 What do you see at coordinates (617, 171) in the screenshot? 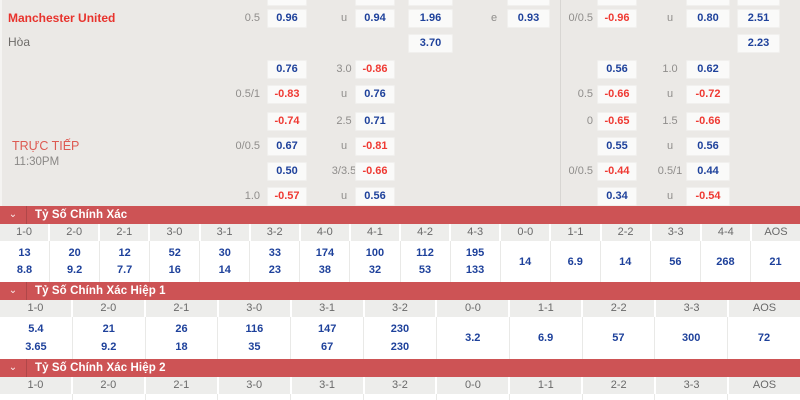
I see `odds-cell: -0.44` at bounding box center [617, 171].